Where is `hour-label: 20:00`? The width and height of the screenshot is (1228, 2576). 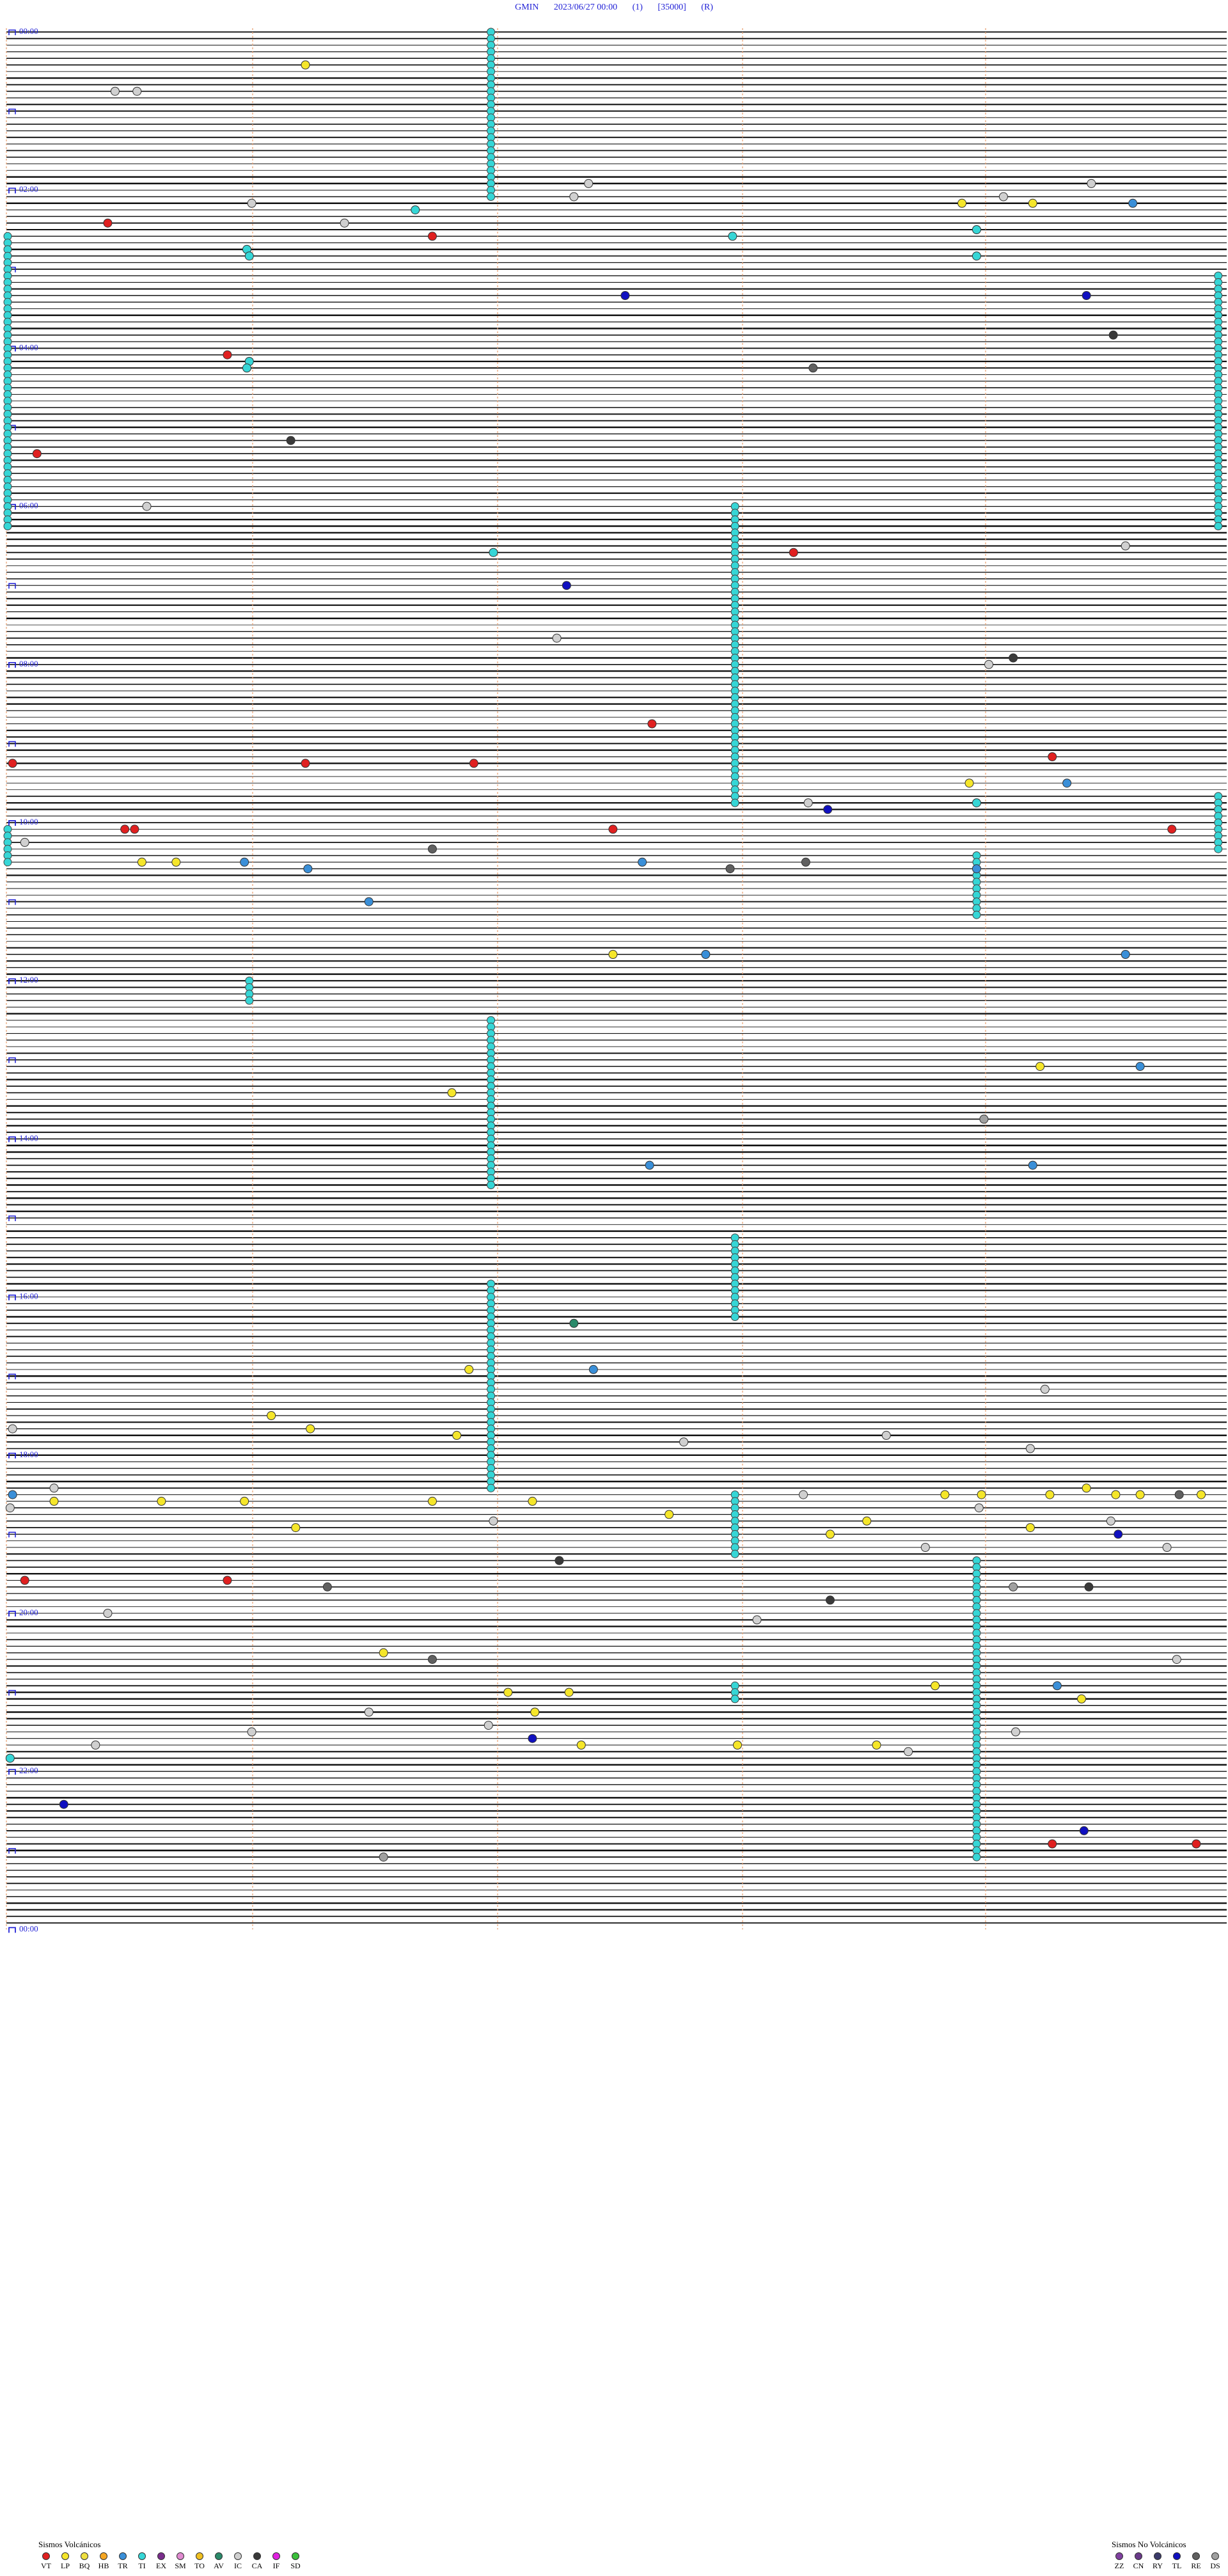 hour-label: 20:00 is located at coordinates (28, 1612).